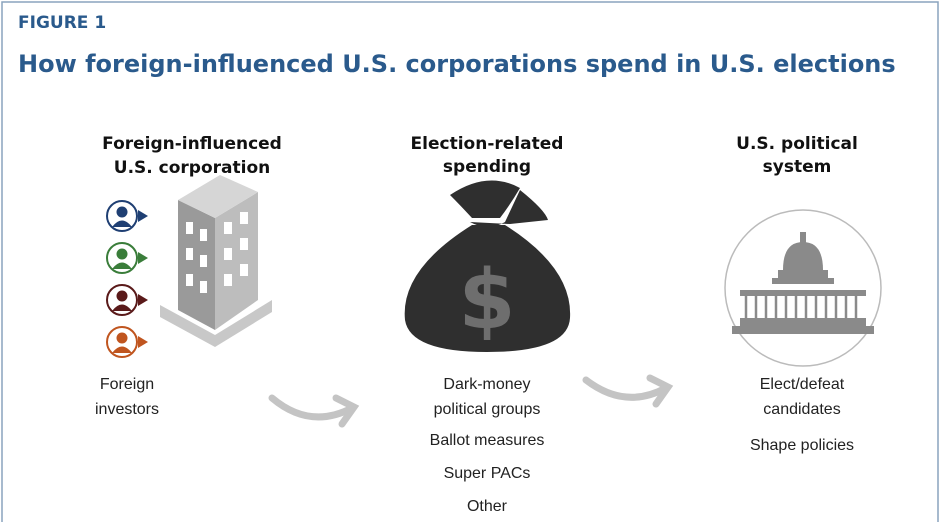 The width and height of the screenshot is (940, 522). What do you see at coordinates (127, 409) in the screenshot?
I see `item: investors` at bounding box center [127, 409].